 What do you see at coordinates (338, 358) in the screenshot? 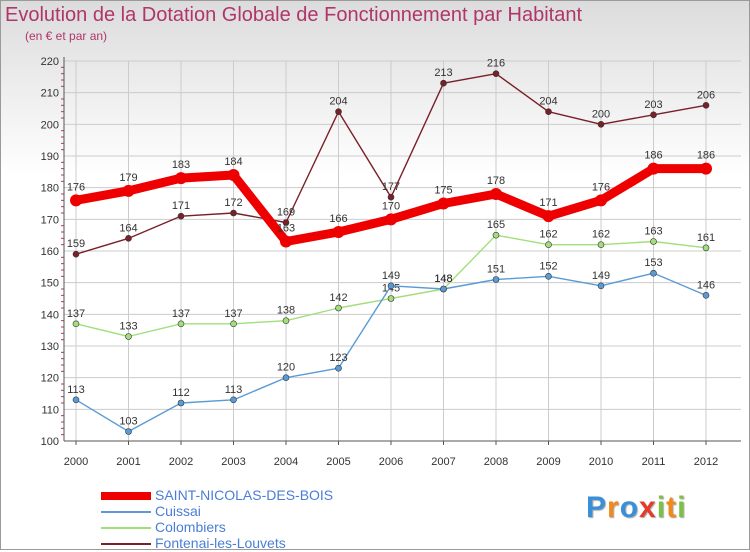
I see `data-label: 123` at bounding box center [338, 358].